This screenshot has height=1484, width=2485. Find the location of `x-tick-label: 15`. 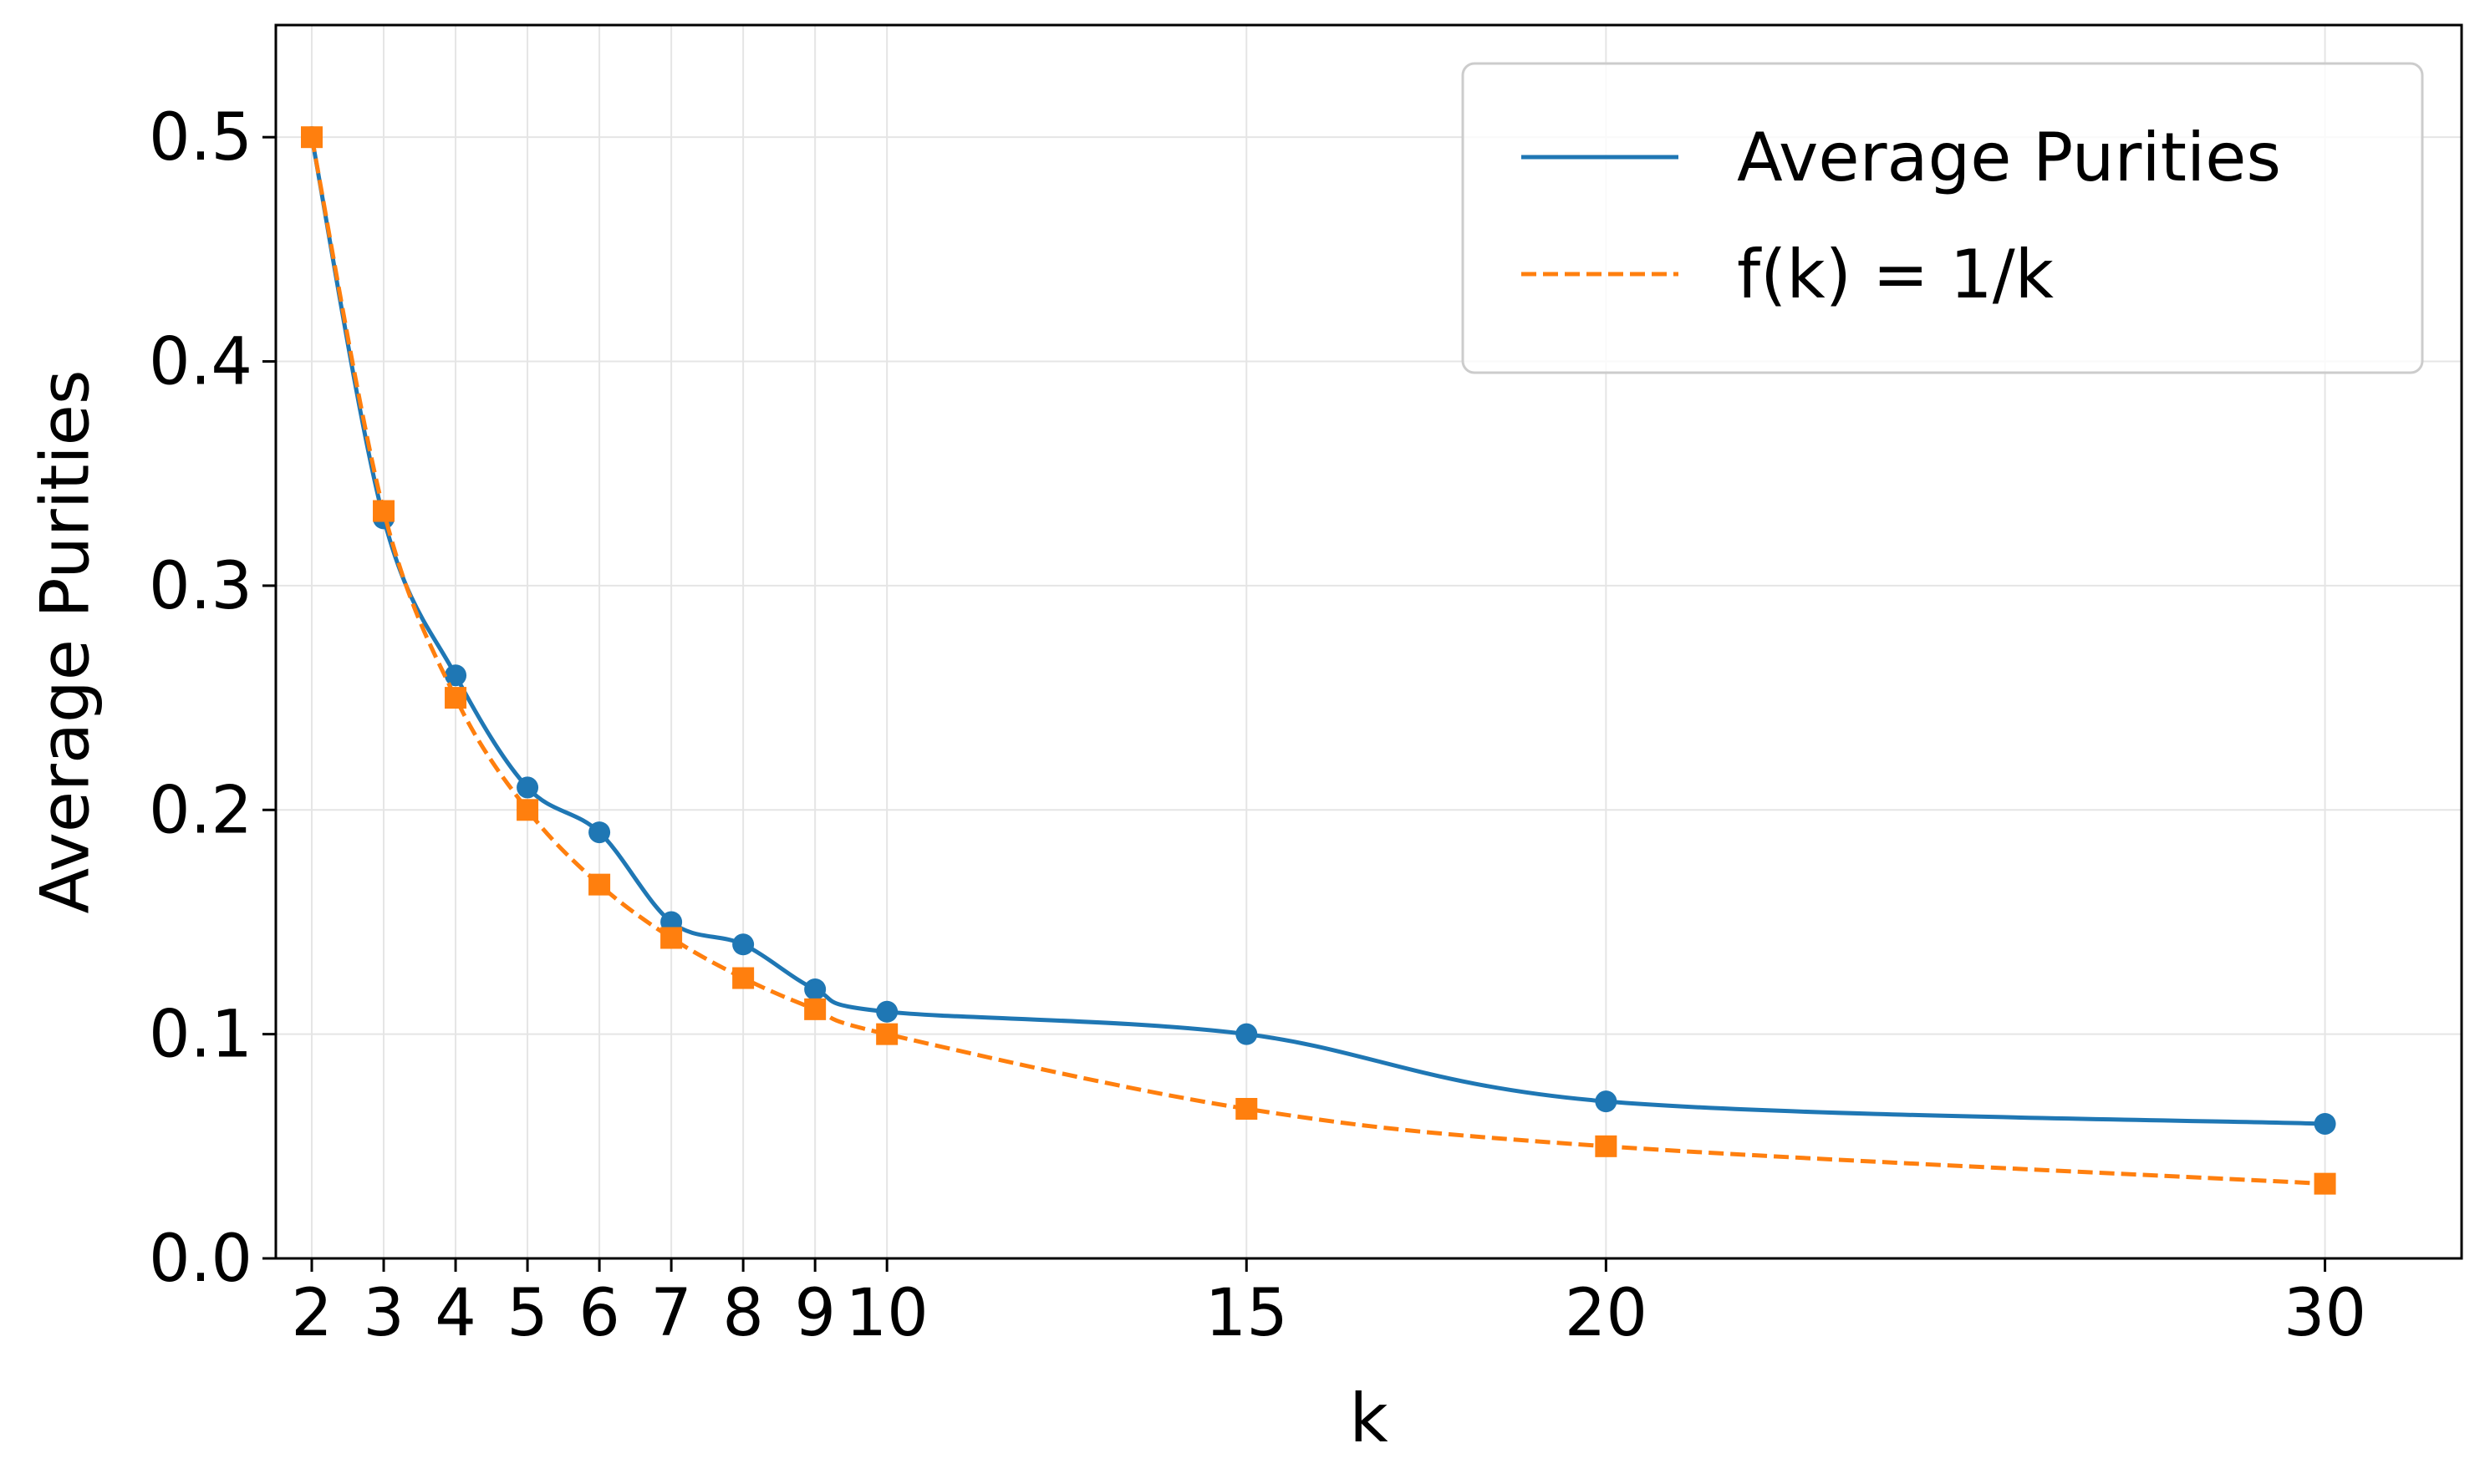

x-tick-label: 15 is located at coordinates (1247, 1313).